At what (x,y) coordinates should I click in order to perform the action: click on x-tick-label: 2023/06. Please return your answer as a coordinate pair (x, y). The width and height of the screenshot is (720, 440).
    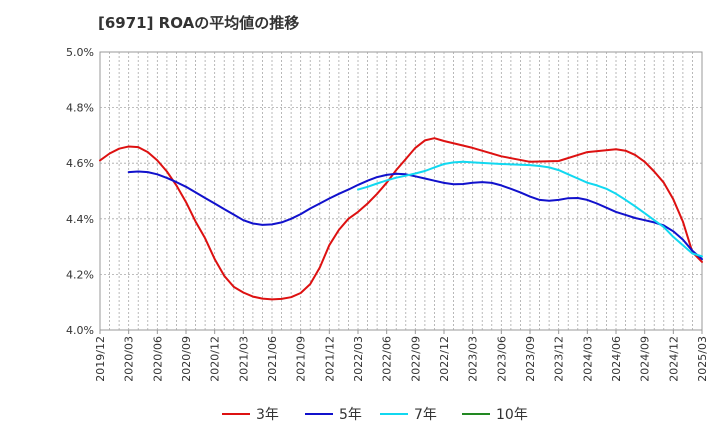
    Looking at the image, I should click on (501, 359).